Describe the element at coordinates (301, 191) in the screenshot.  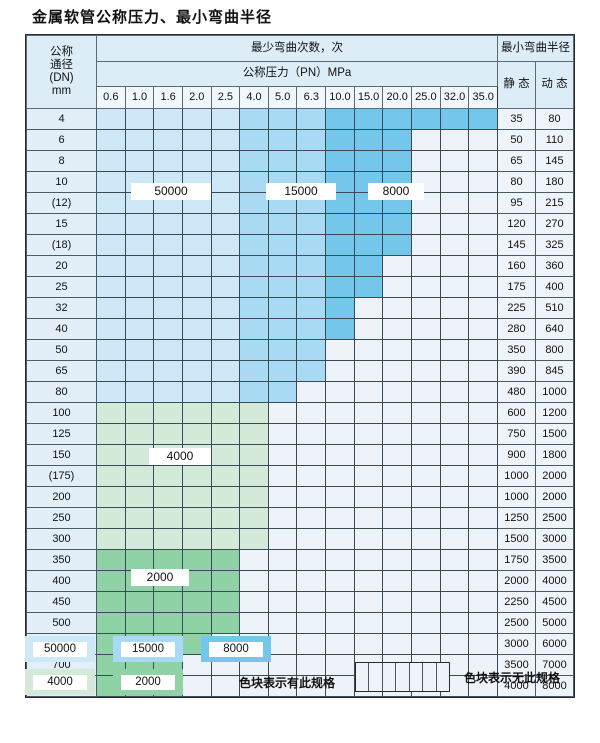
I see `value-callout: 15000` at that location.